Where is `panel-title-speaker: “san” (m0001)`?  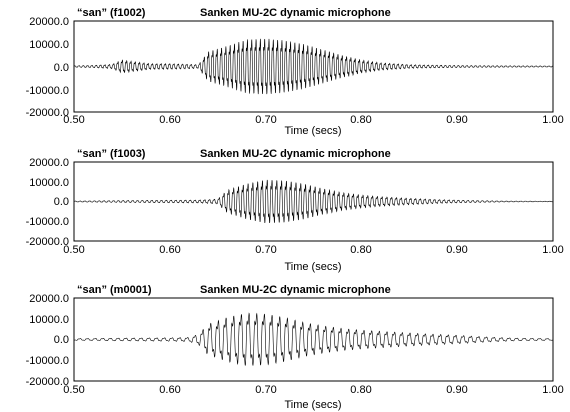
panel-title-speaker: “san” (m0001) is located at coordinates (114, 290).